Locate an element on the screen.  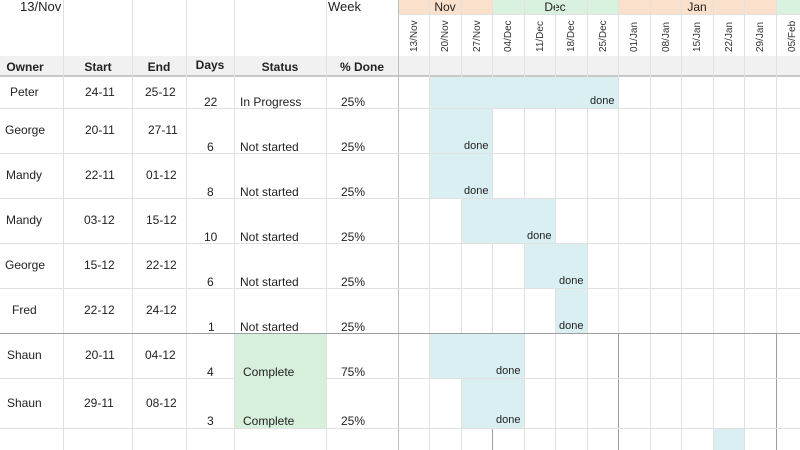
row-2-days: 6 is located at coordinates (210, 147).